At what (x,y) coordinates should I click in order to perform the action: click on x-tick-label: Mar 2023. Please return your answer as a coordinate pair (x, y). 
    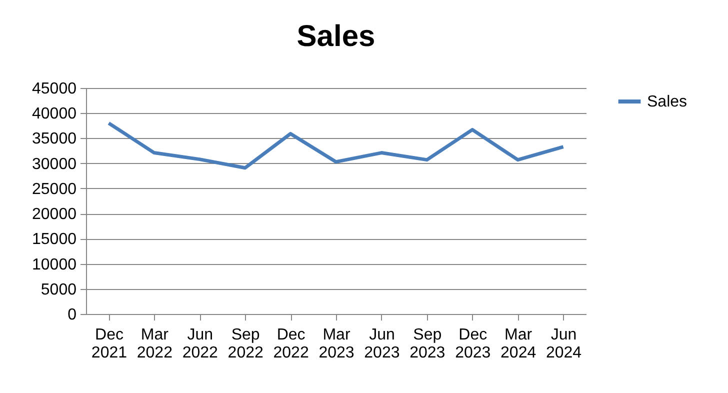
    Looking at the image, I should click on (336, 344).